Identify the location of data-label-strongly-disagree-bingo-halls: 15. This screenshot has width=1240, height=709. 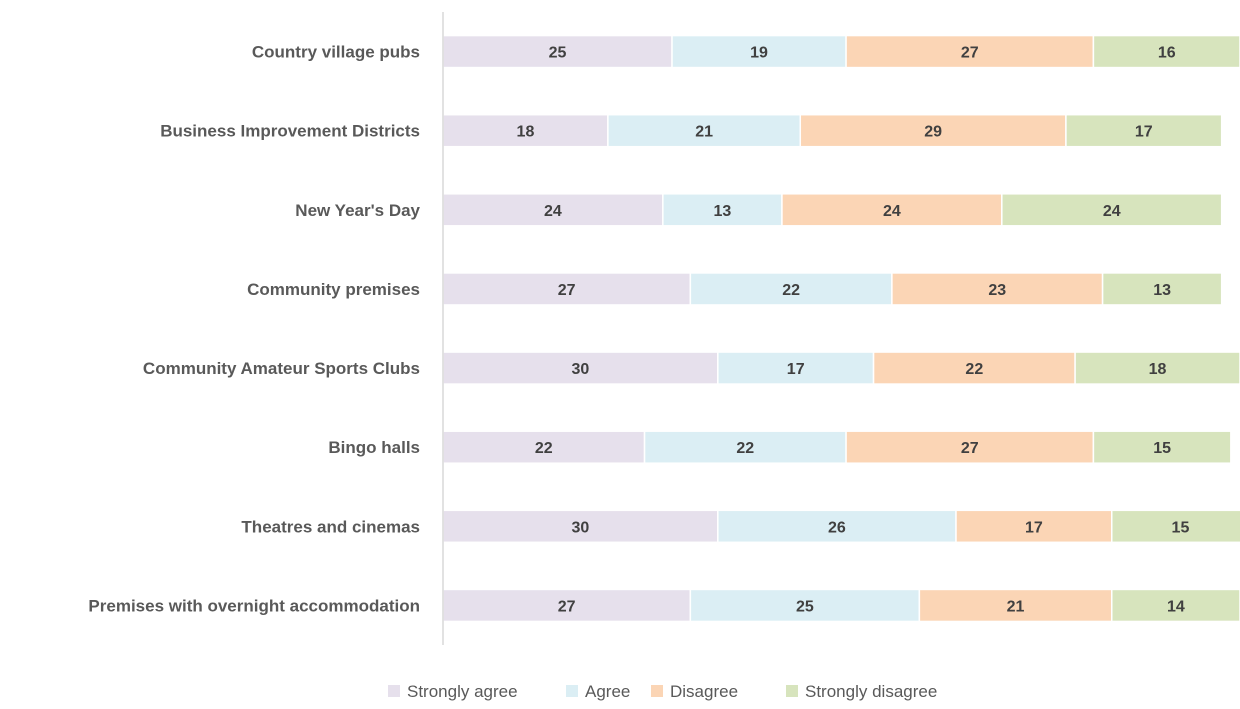
(1162, 448).